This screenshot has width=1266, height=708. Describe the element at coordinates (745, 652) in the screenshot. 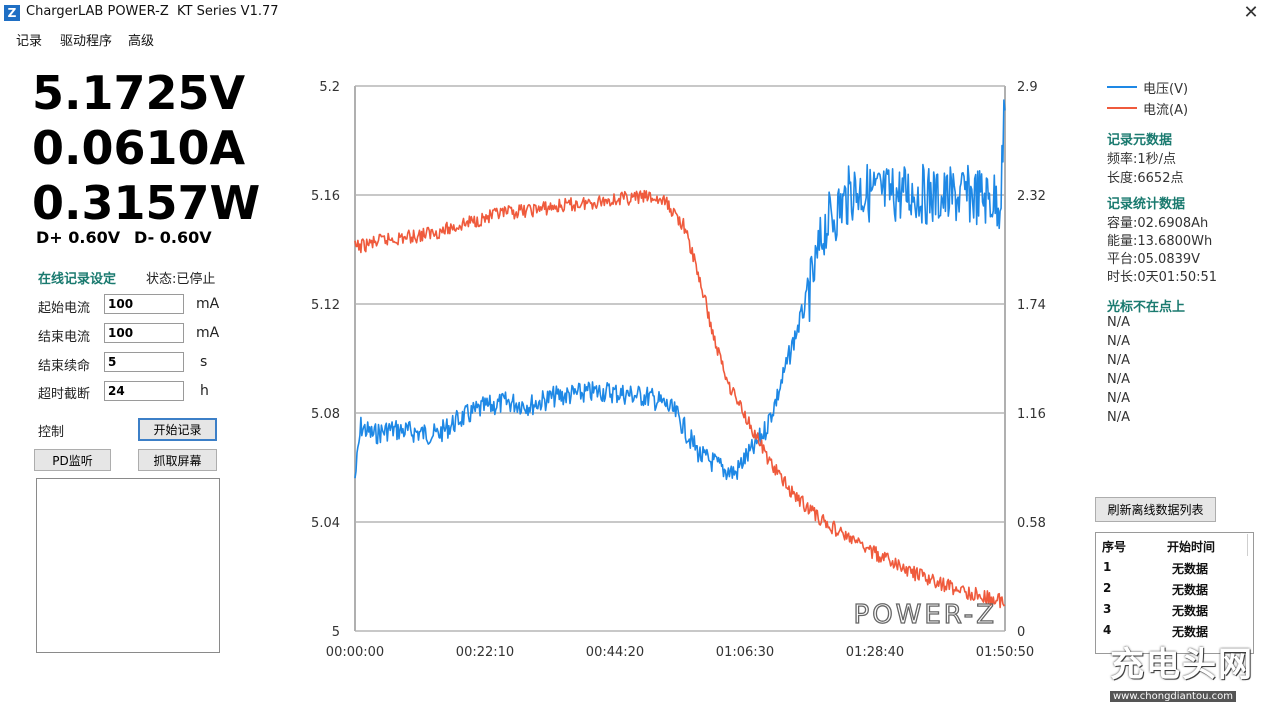

I see `x-tick-label: 01:06:30` at that location.